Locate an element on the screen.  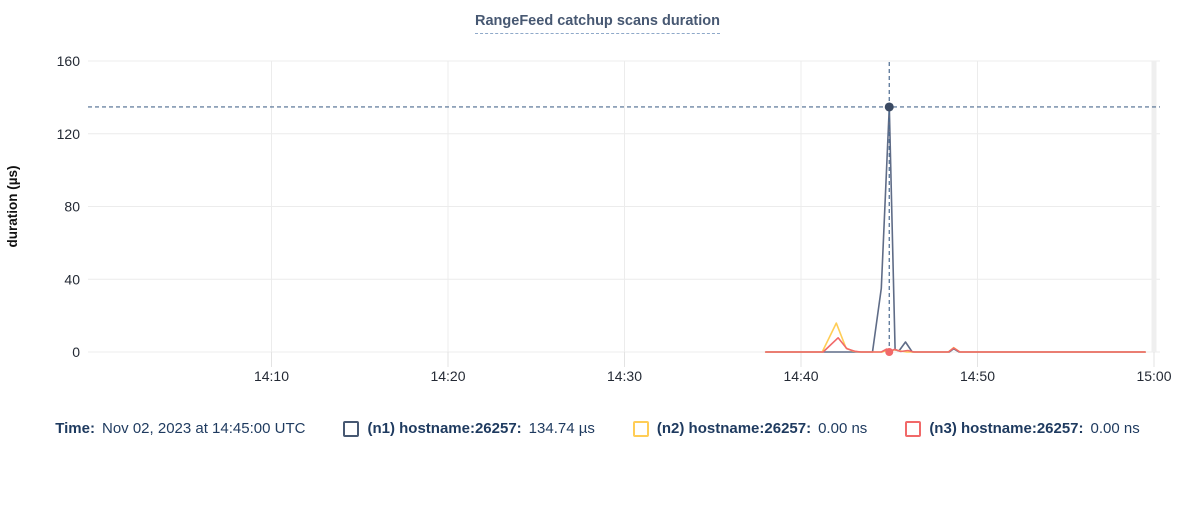
legend-value-n2: 0.00 ns is located at coordinates (843, 428).